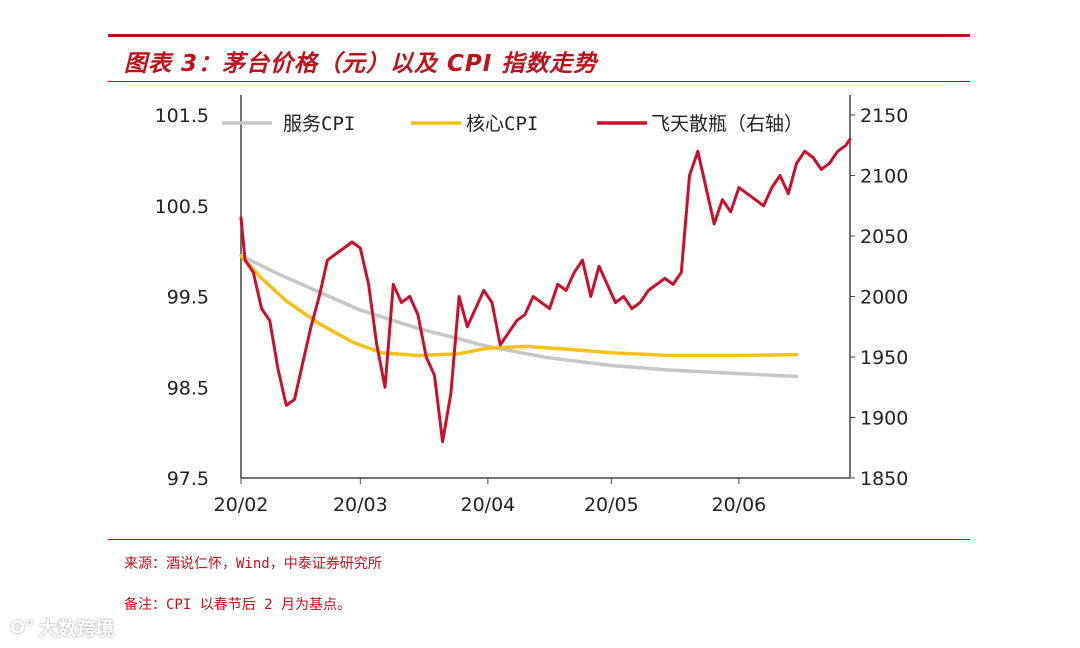 The width and height of the screenshot is (1080, 648). What do you see at coordinates (884, 419) in the screenshot?
I see `y-right-tick-label: 1900` at bounding box center [884, 419].